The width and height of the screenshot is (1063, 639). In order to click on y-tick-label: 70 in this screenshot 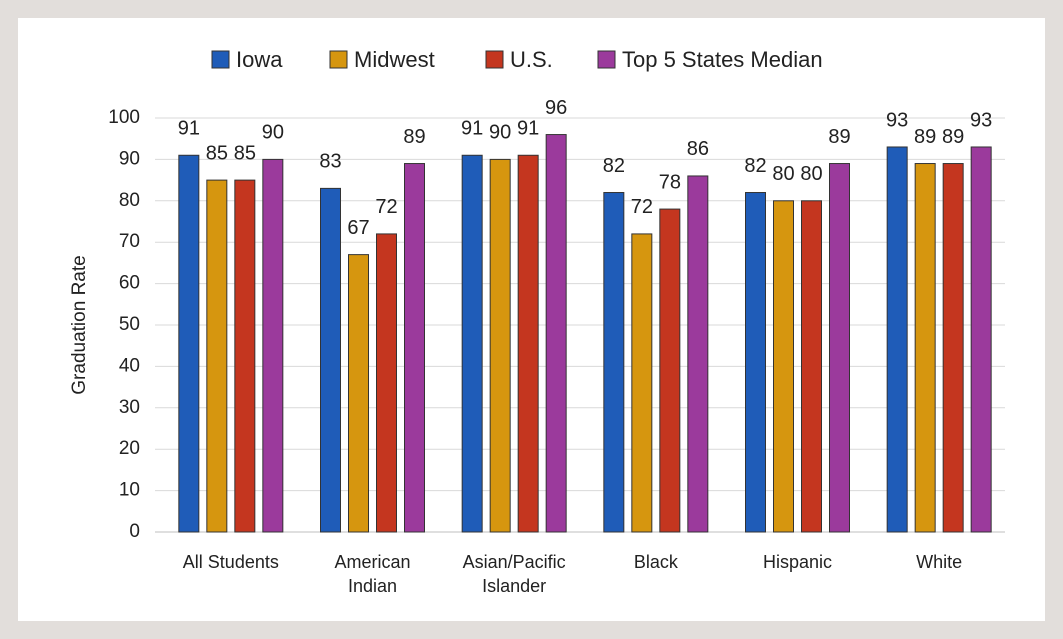, I will do `click(129, 241)`.